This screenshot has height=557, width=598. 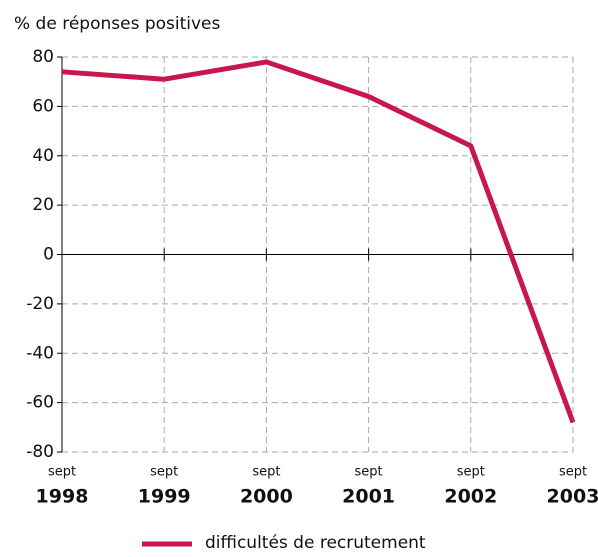 What do you see at coordinates (572, 497) in the screenshot?
I see `x-tick-year: 2003` at bounding box center [572, 497].